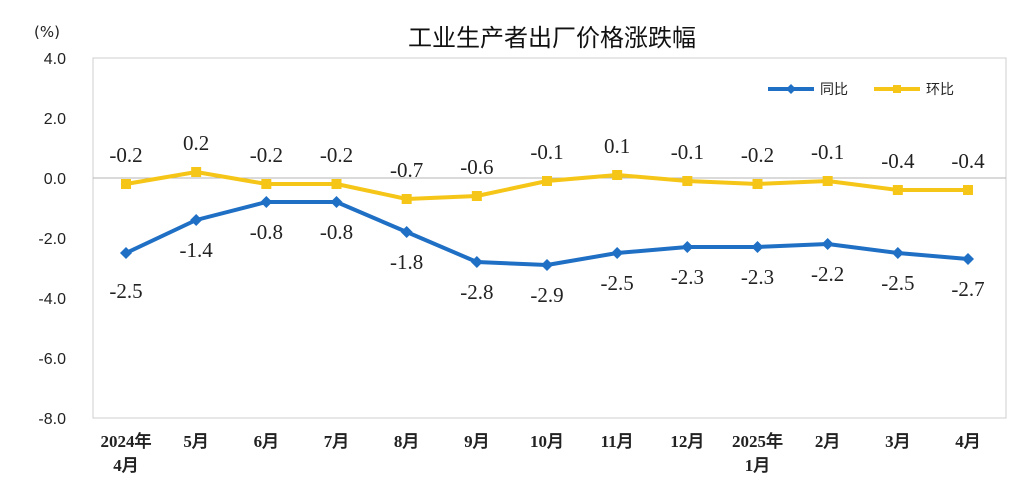  I want to click on y-axis-ticks: 4.0 2.0 0.0 -2.0 -4.0 -6.0 -8.0, so click(52, 239).